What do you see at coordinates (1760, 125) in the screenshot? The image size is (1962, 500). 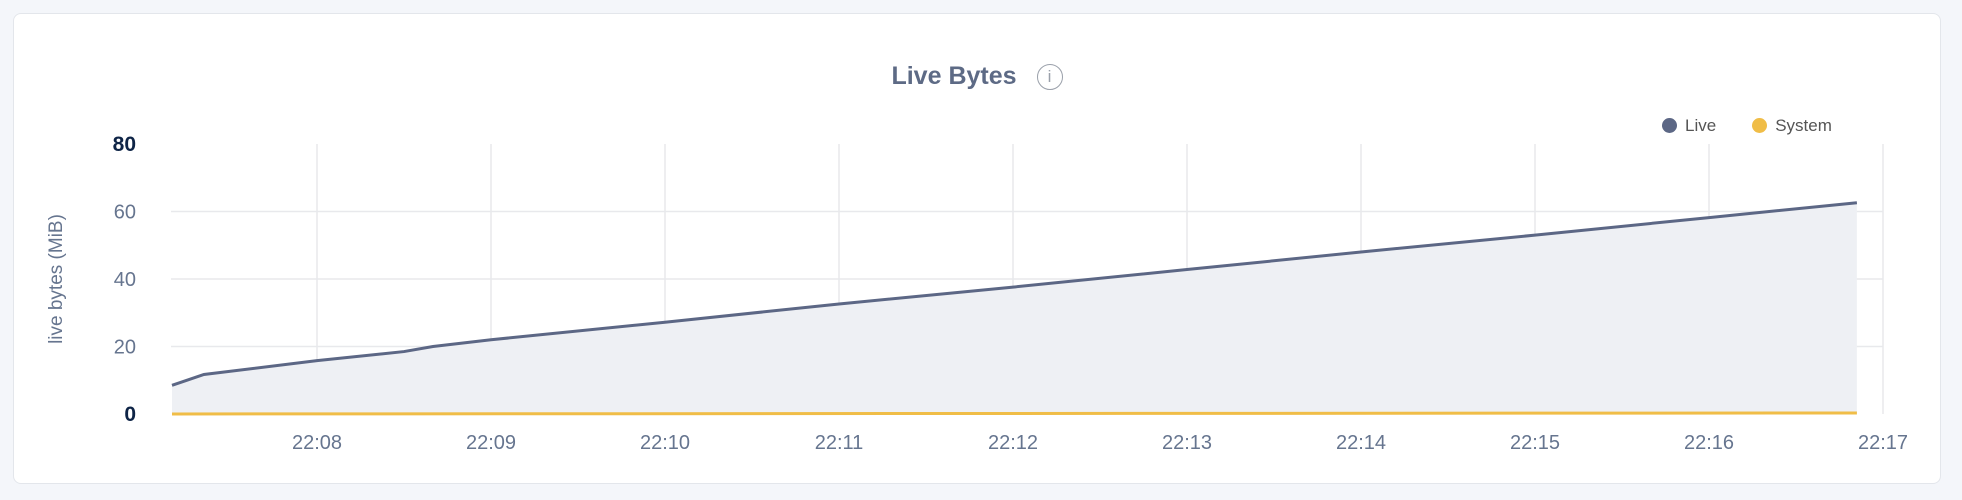 I see `legend-dot-system` at bounding box center [1760, 125].